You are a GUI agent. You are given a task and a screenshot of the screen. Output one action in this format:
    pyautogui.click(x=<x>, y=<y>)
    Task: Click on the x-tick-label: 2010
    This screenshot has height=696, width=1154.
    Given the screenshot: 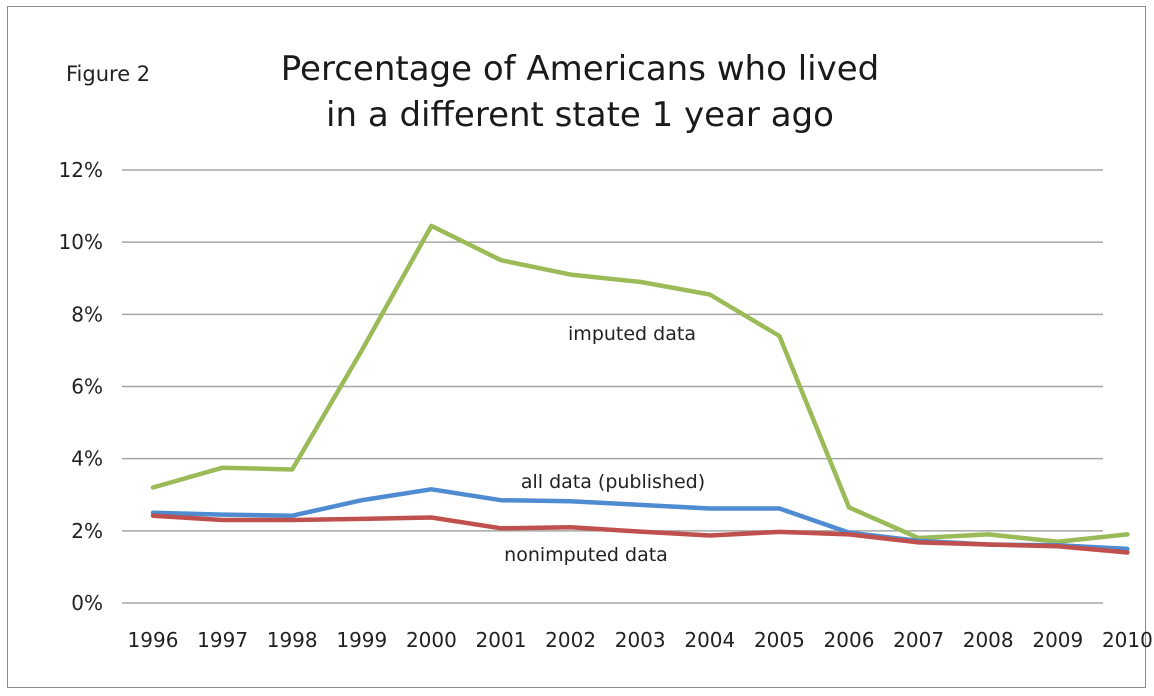 What is the action you would take?
    pyautogui.click(x=1127, y=640)
    